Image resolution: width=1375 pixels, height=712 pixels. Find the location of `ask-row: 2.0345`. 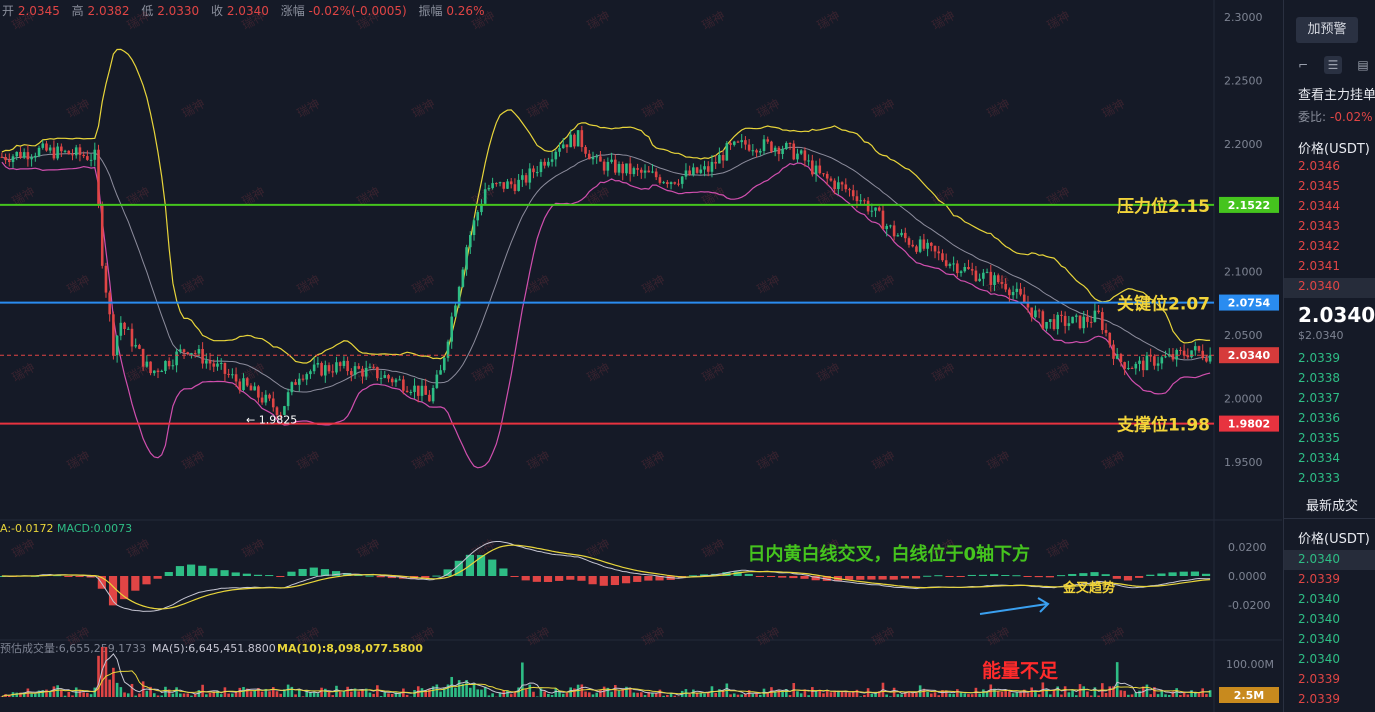

ask-row: 2.0345 is located at coordinates (1319, 186).